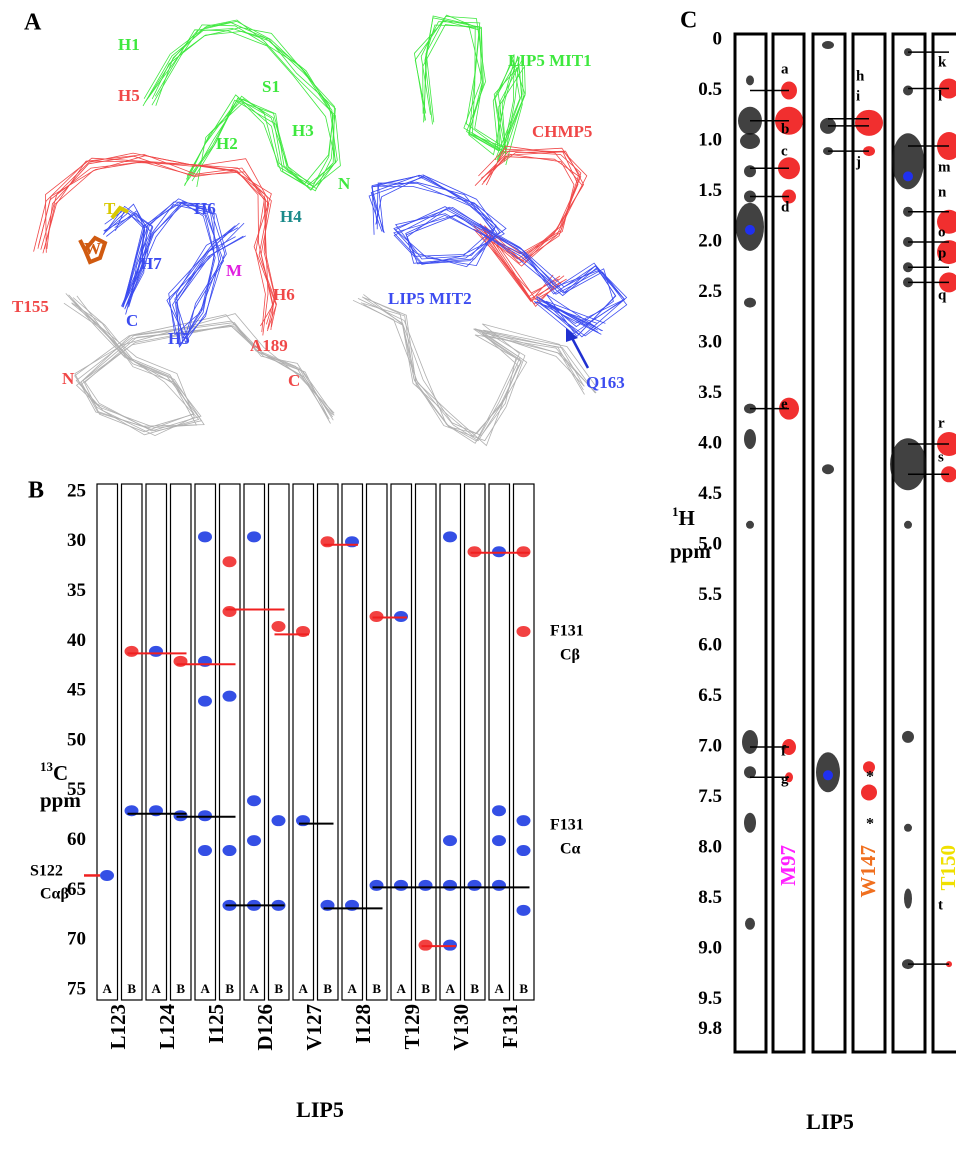 This screenshot has width=956, height=1154. I want to click on residue-label: V130, so click(461, 1027).